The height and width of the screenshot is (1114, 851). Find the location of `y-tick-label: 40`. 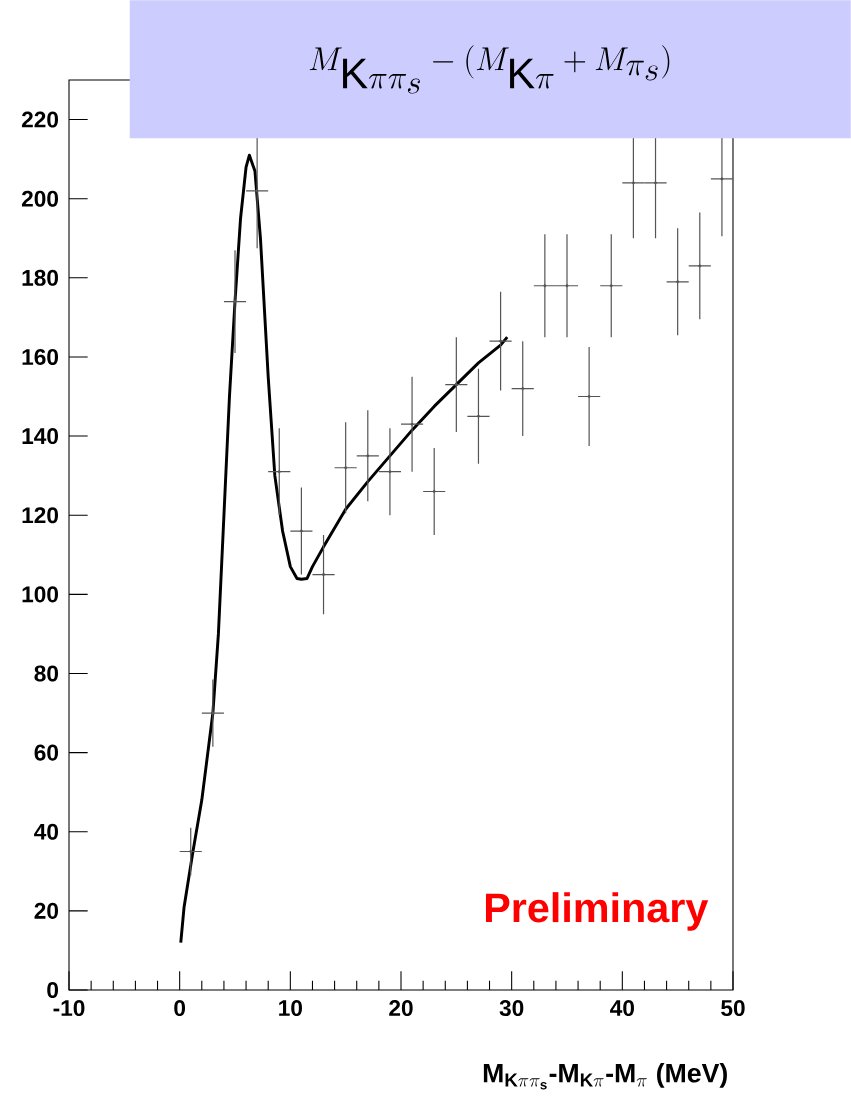

y-tick-label: 40 is located at coordinates (46, 831).